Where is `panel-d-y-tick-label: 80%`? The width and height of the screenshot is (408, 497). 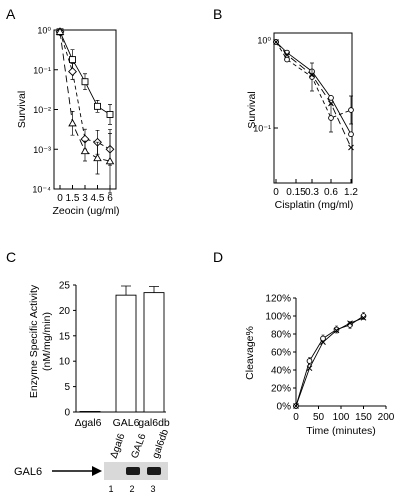
panel-d-y-tick-label: 80% is located at coordinates (281, 335).